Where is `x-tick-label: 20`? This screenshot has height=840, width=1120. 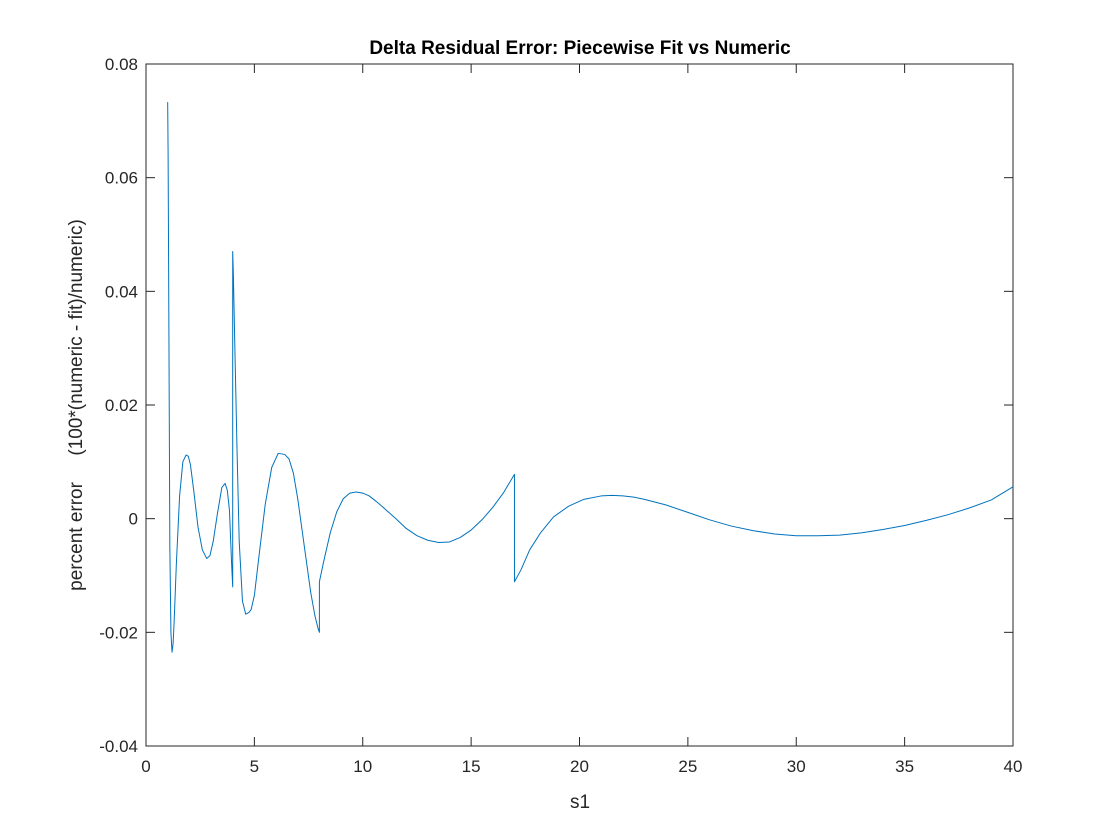 x-tick-label: 20 is located at coordinates (579, 766).